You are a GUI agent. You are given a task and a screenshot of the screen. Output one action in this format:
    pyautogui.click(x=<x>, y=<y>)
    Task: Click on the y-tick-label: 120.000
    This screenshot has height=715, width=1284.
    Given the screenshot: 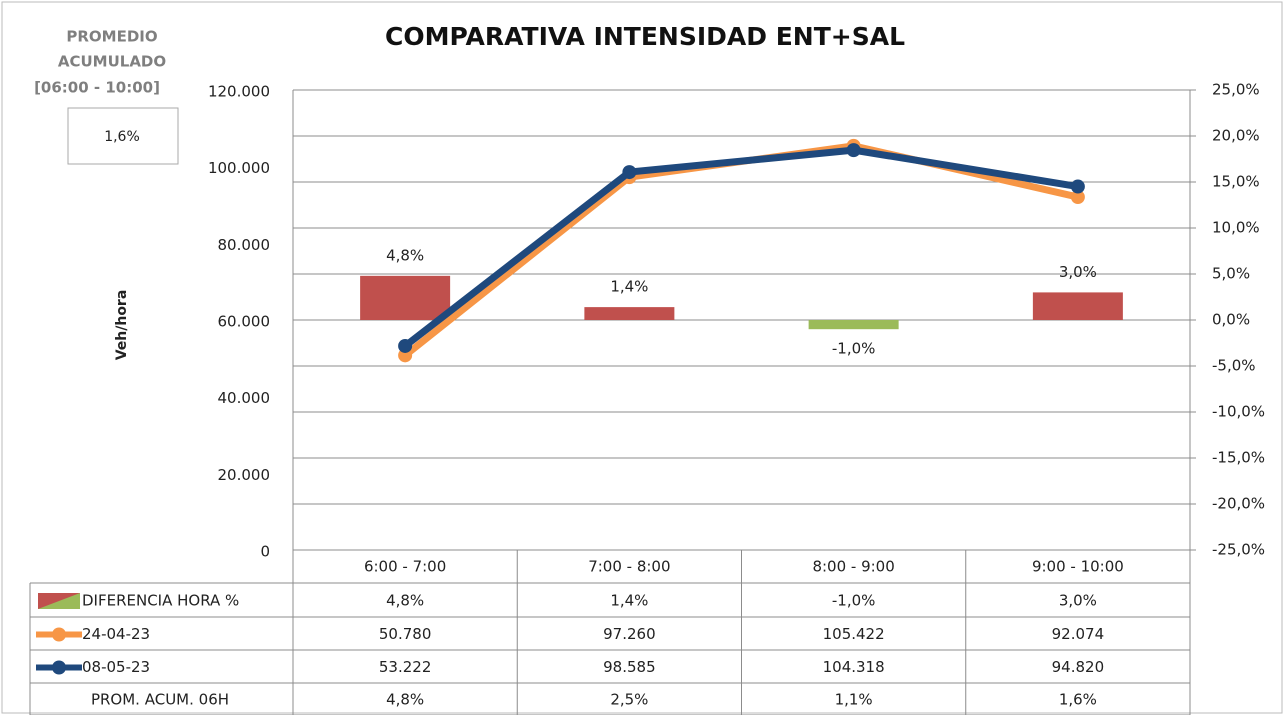 What is the action you would take?
    pyautogui.click(x=239, y=92)
    